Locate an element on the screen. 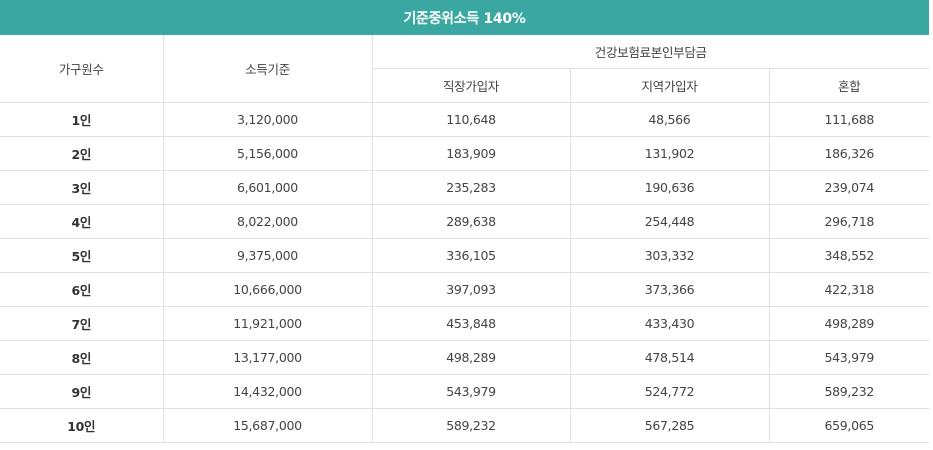  cell-household: 3인 is located at coordinates (82, 187).